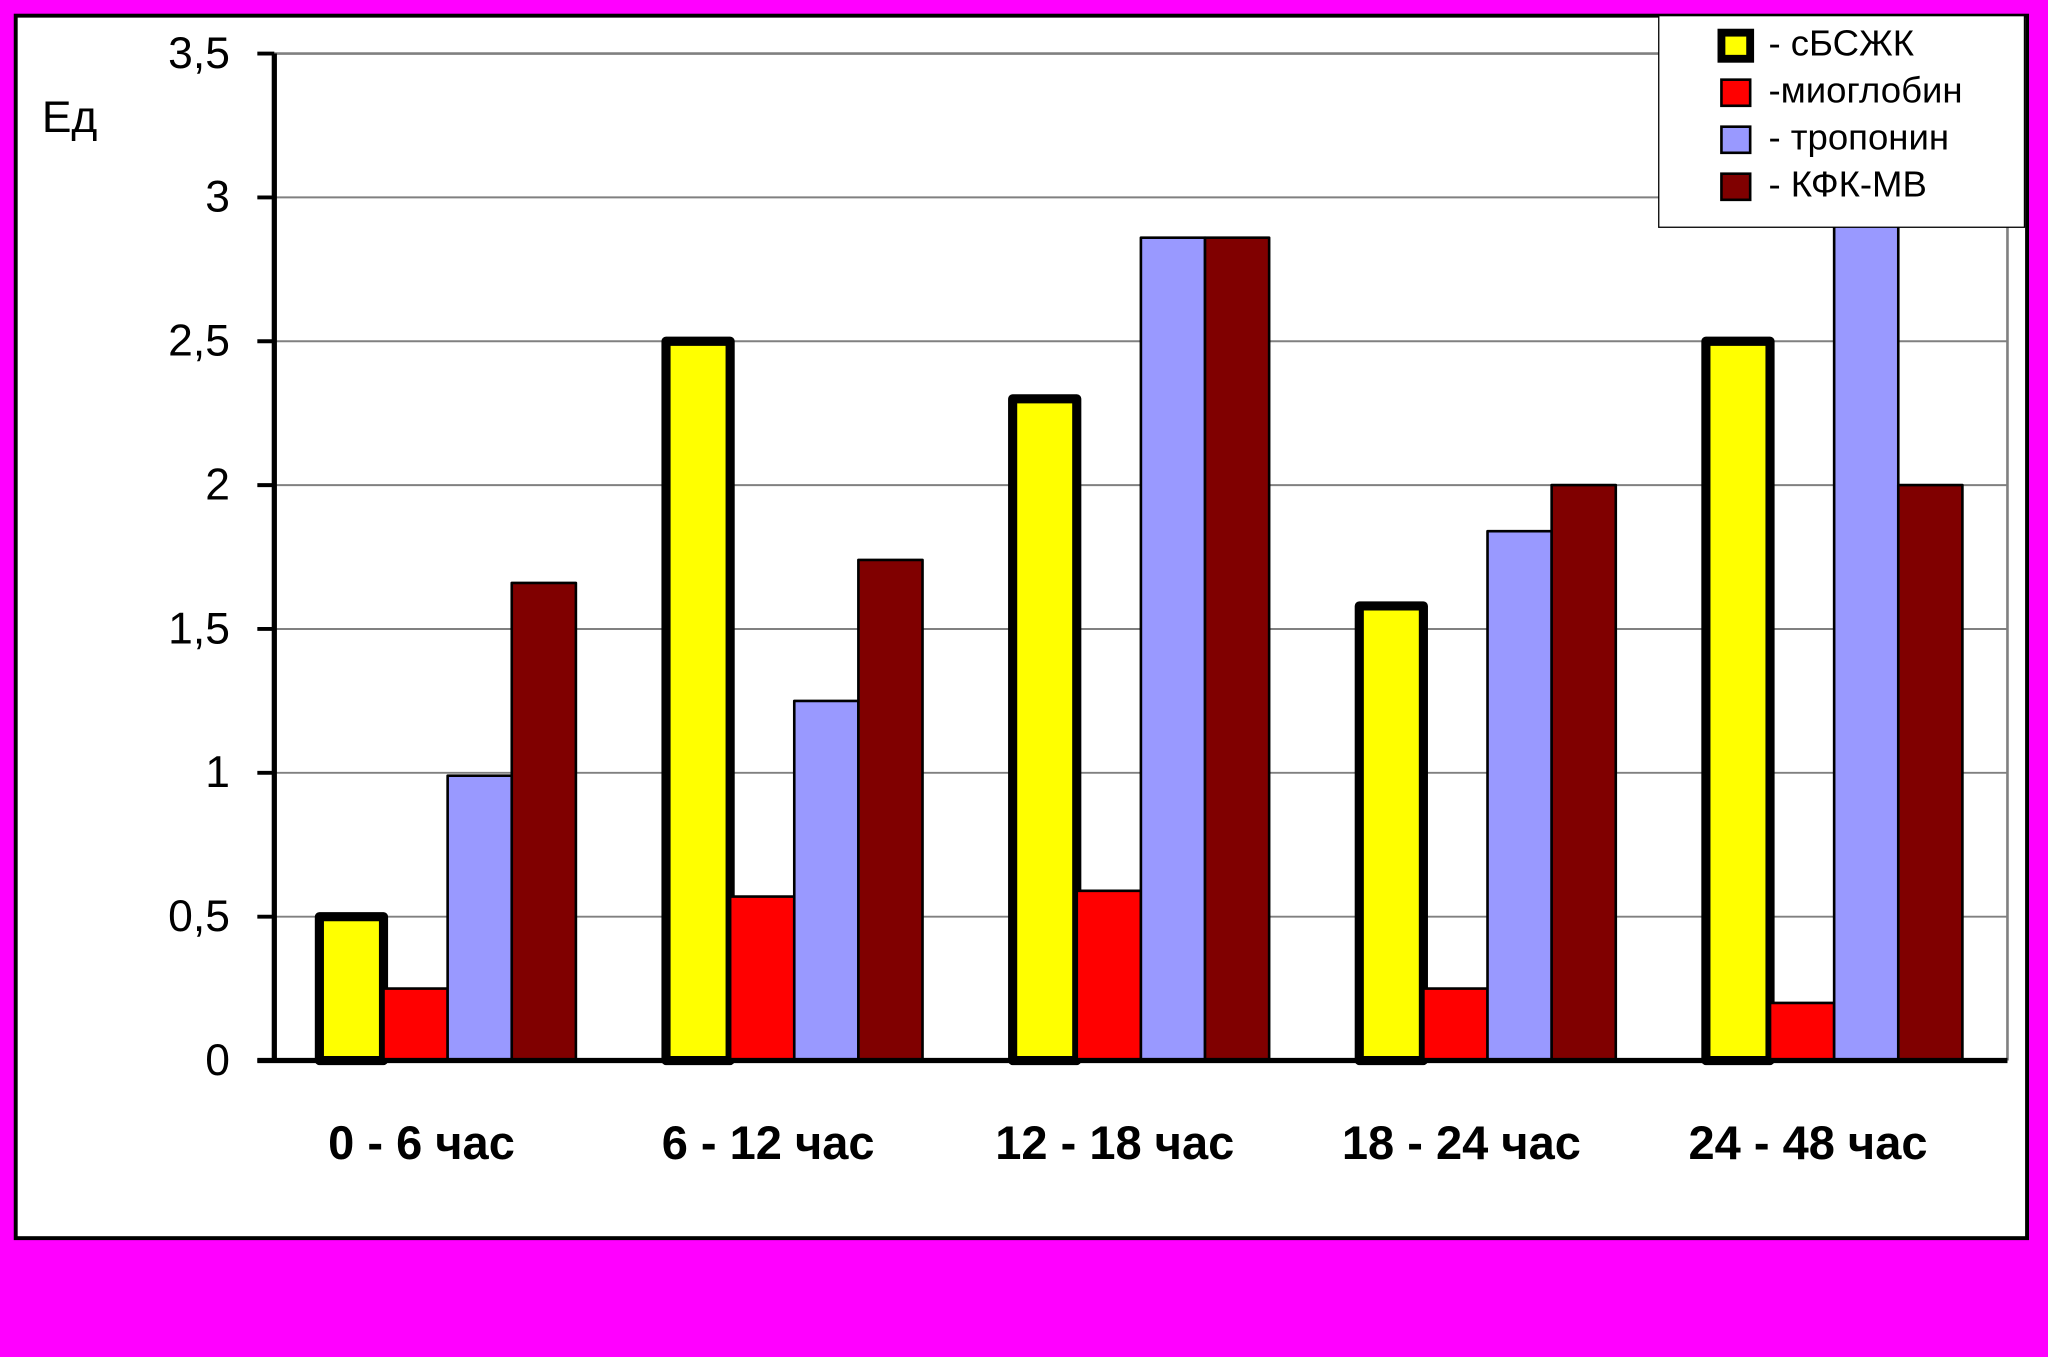  I want to click on y-axis-label: Ед, so click(70, 117).